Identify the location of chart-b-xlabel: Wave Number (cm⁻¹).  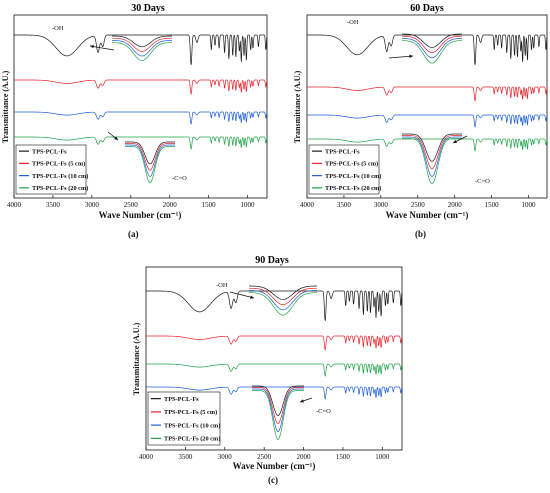
(427, 215).